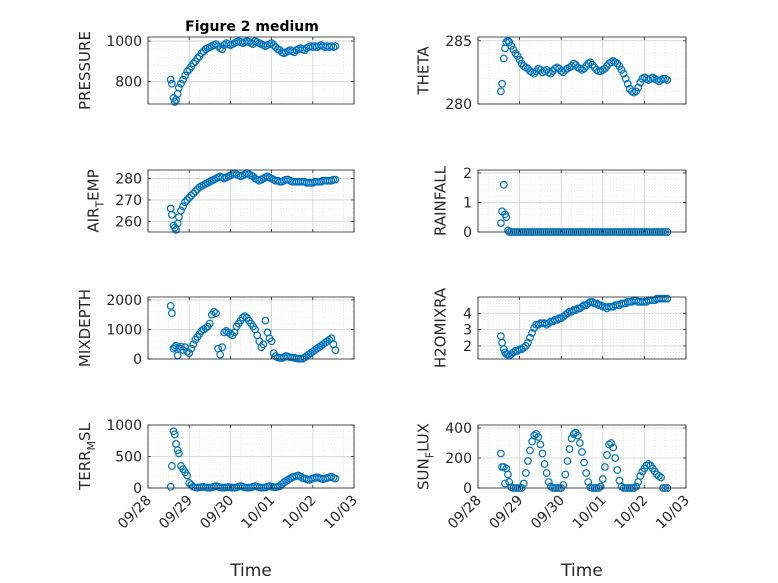 The width and height of the screenshot is (778, 583). Describe the element at coordinates (96, 200) in the screenshot. I see `y-axis-label: AIRTEMP` at that location.